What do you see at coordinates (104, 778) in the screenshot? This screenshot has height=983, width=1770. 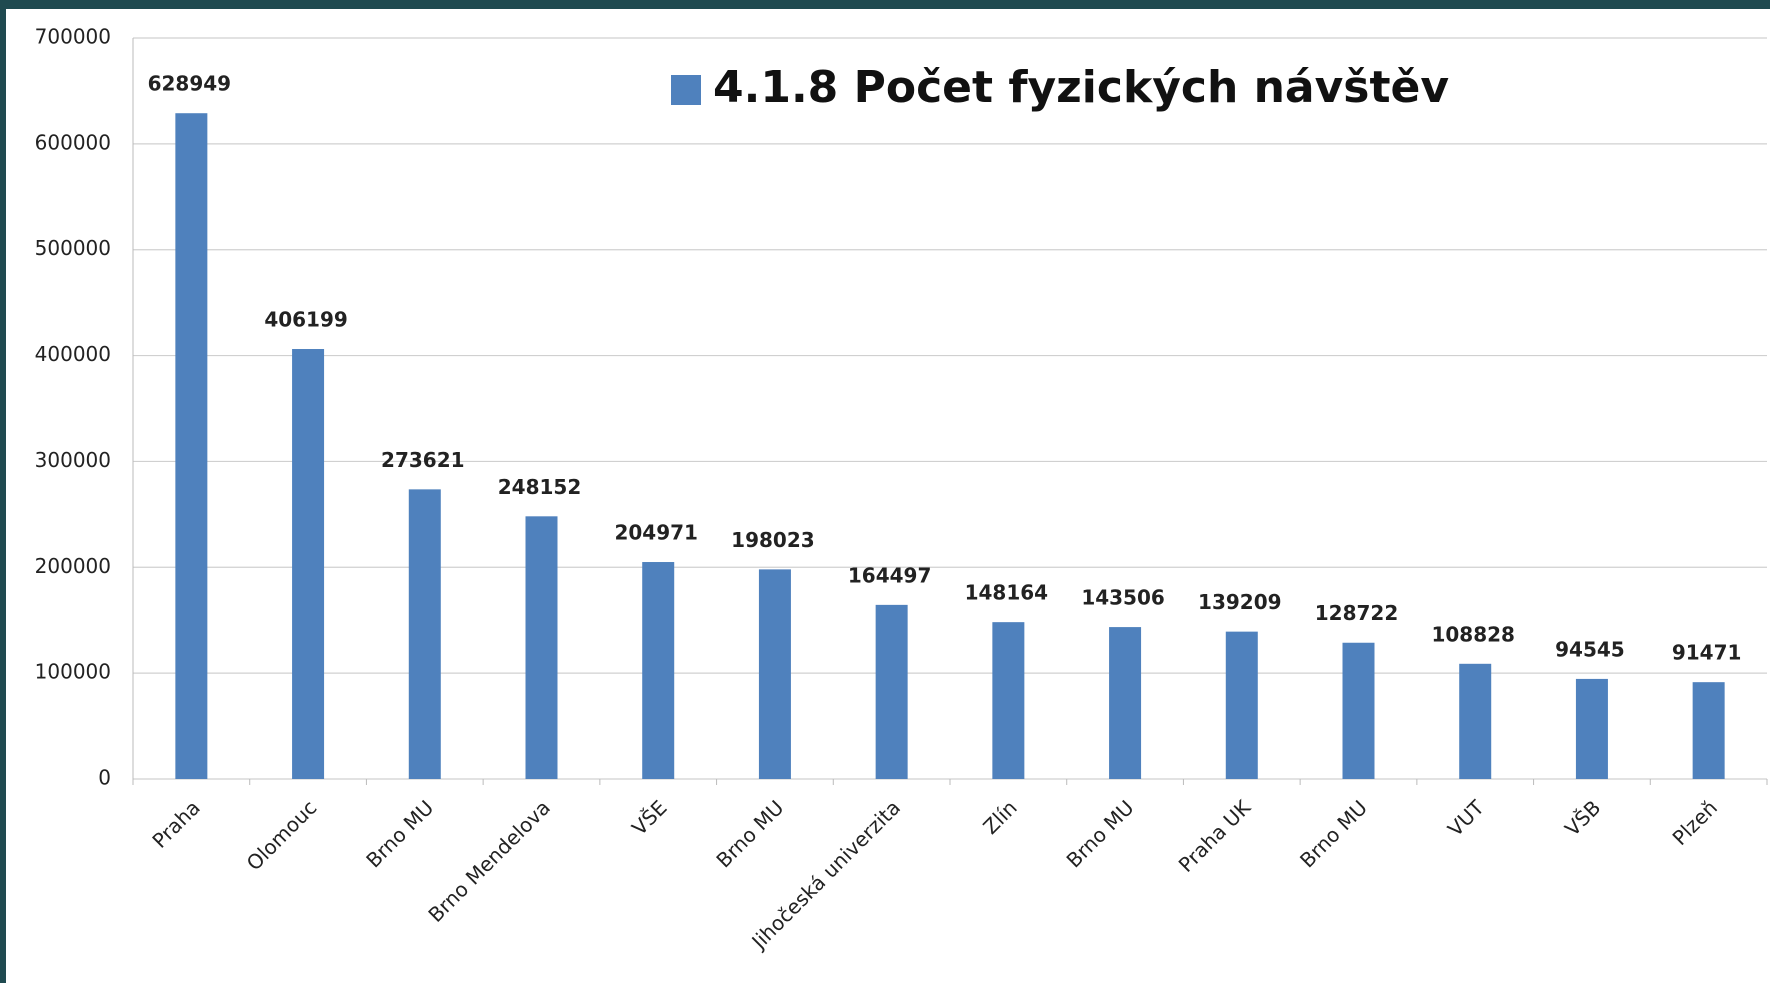 I see `y-tick-label: 0` at bounding box center [104, 778].